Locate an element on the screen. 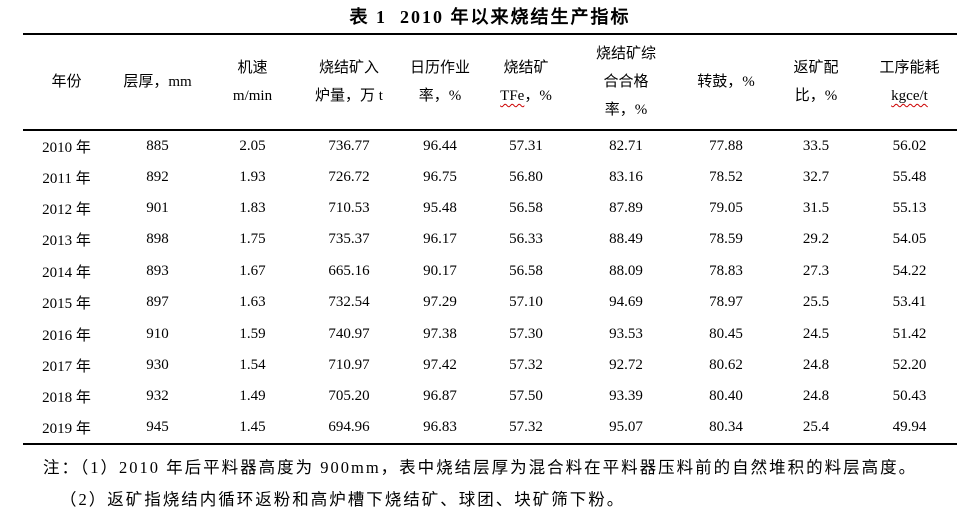 The width and height of the screenshot is (967, 517). data-cell-layer-thickness: 892 is located at coordinates (157, 176).